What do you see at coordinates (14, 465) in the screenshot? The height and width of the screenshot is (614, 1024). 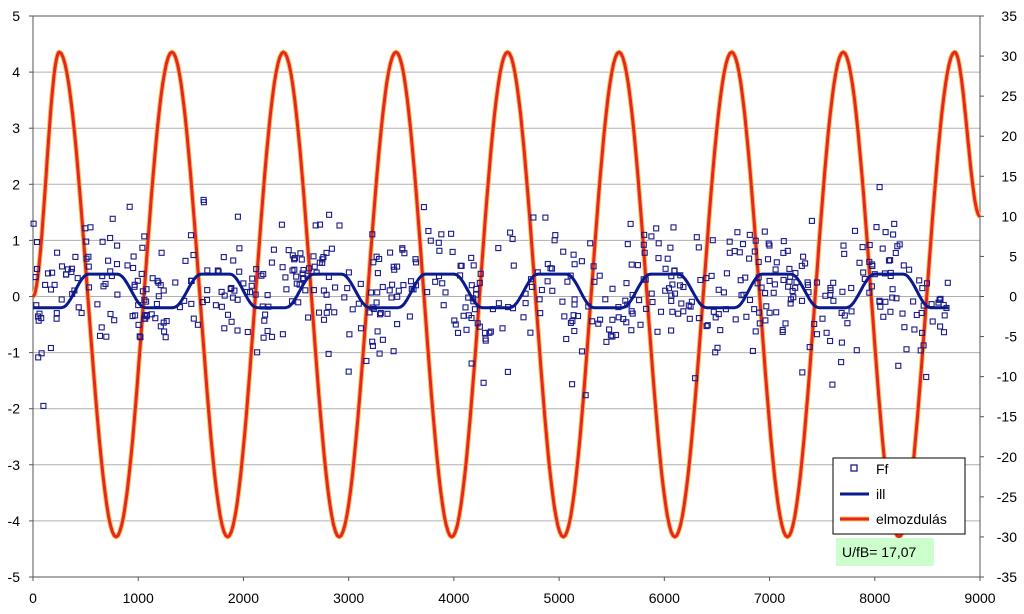 I see `y-tick-label: -3` at bounding box center [14, 465].